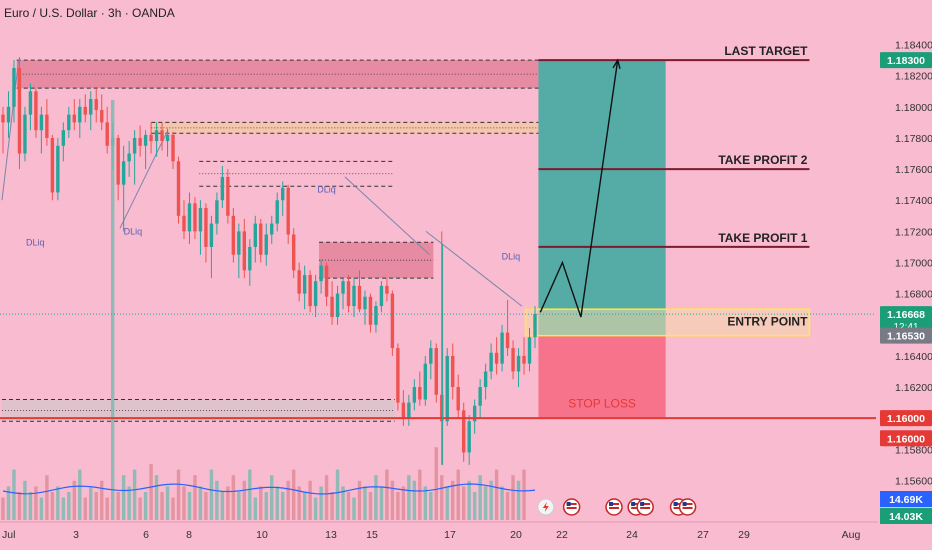 Image resolution: width=932 pixels, height=550 pixels. Describe the element at coordinates (906, 61) in the screenshot. I see `price-badge-label: 1.18300` at that location.